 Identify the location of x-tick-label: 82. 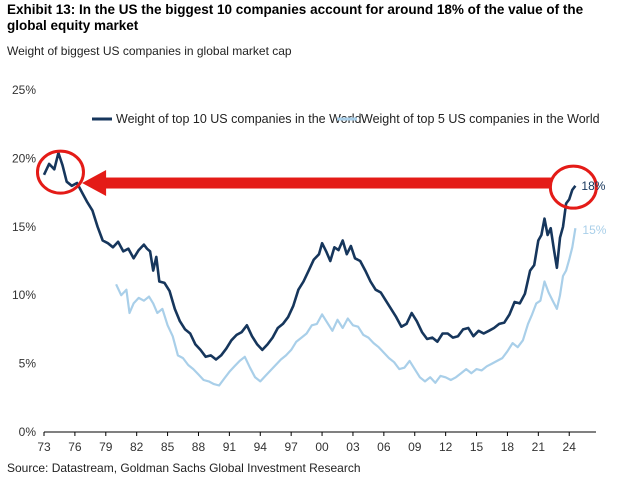
(137, 447).